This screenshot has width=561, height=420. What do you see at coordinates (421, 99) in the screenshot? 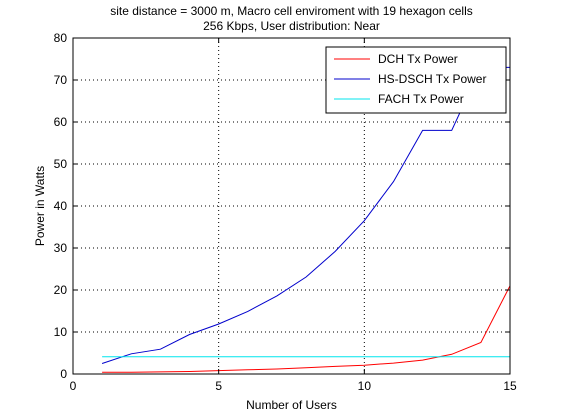
I see `legend-label: FACH Tx Power` at bounding box center [421, 99].